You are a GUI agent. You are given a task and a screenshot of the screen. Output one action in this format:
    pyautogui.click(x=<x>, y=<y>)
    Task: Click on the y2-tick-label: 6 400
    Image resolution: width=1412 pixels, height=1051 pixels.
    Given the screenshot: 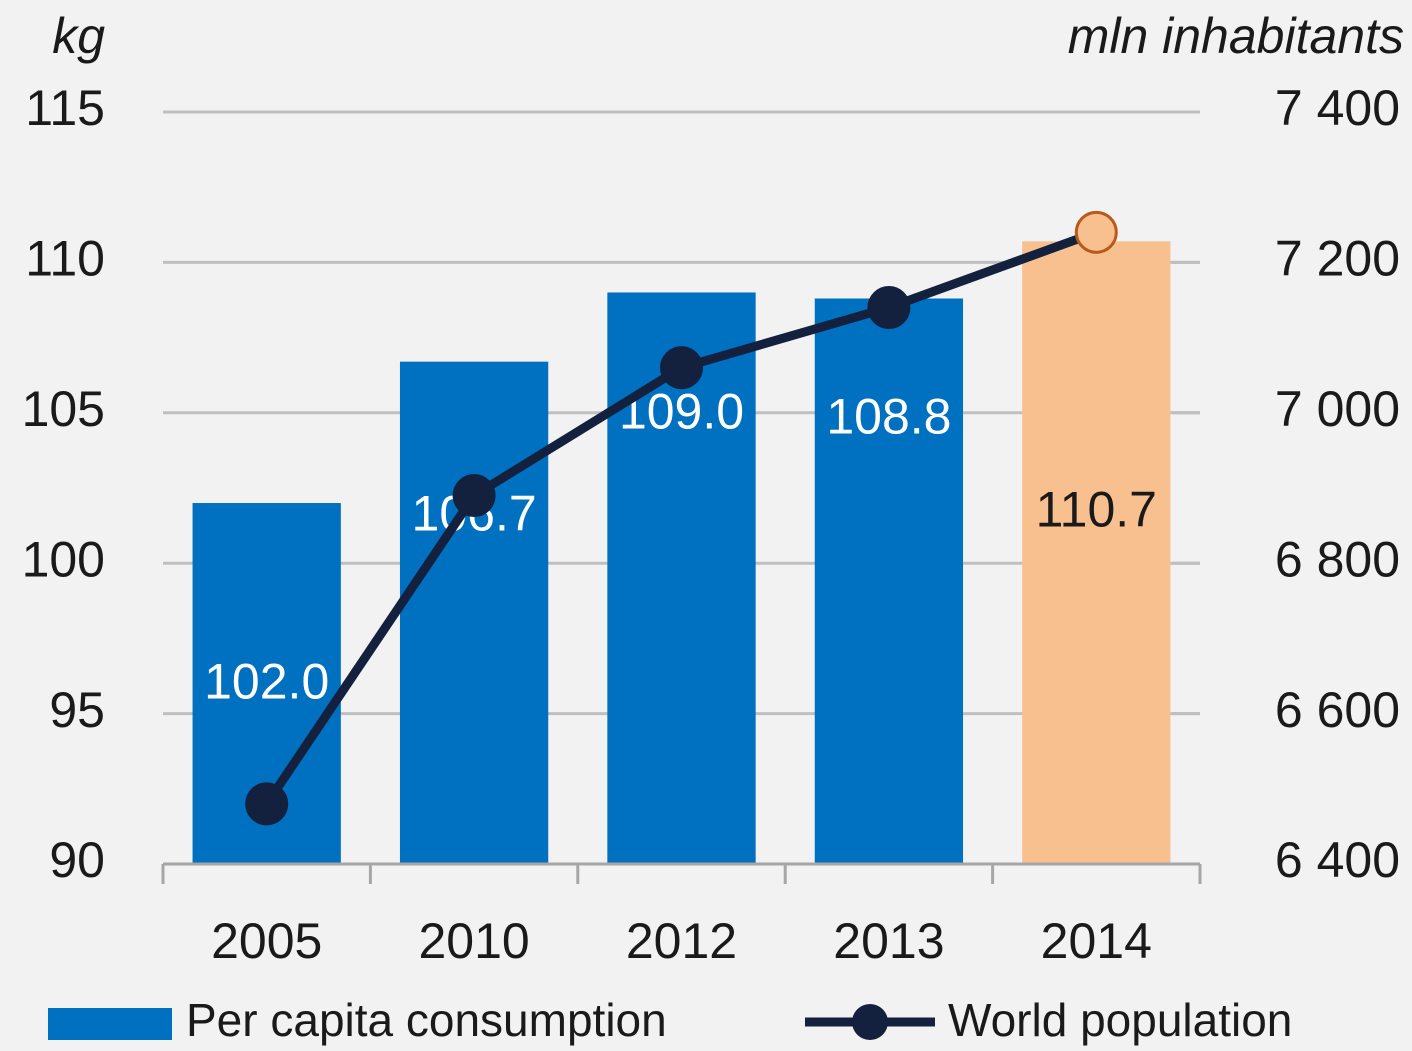 What is the action you would take?
    pyautogui.click(x=1337, y=860)
    